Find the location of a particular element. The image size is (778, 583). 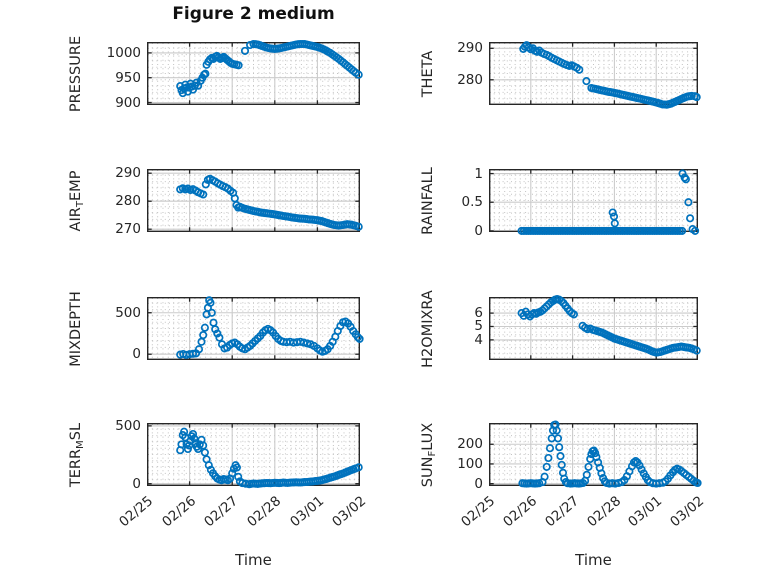

y-tick-label-theta: 280 is located at coordinates (470, 79).